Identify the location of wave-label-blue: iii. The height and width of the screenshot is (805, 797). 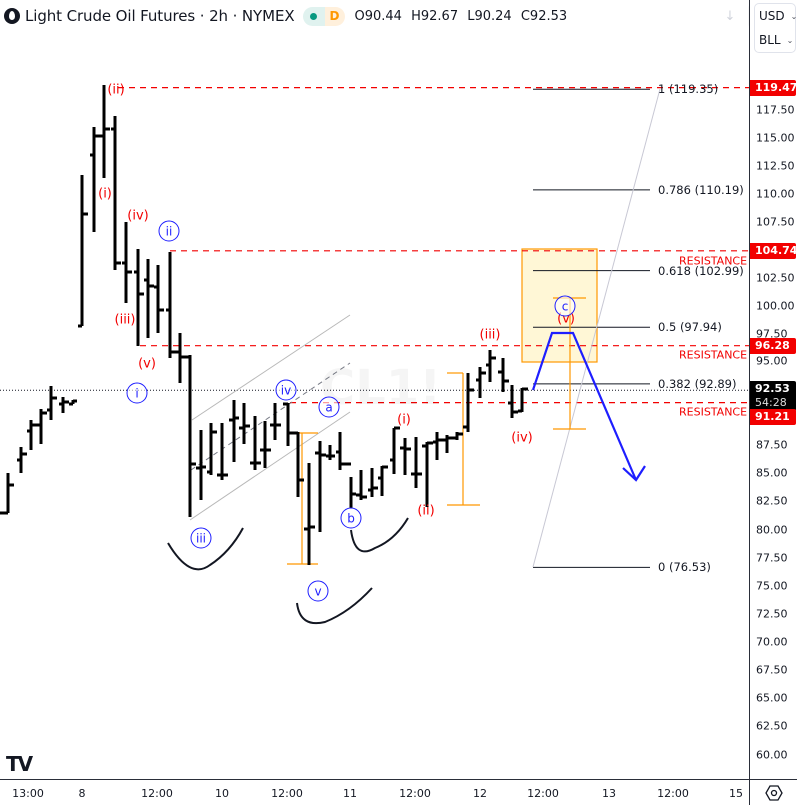
(201, 538).